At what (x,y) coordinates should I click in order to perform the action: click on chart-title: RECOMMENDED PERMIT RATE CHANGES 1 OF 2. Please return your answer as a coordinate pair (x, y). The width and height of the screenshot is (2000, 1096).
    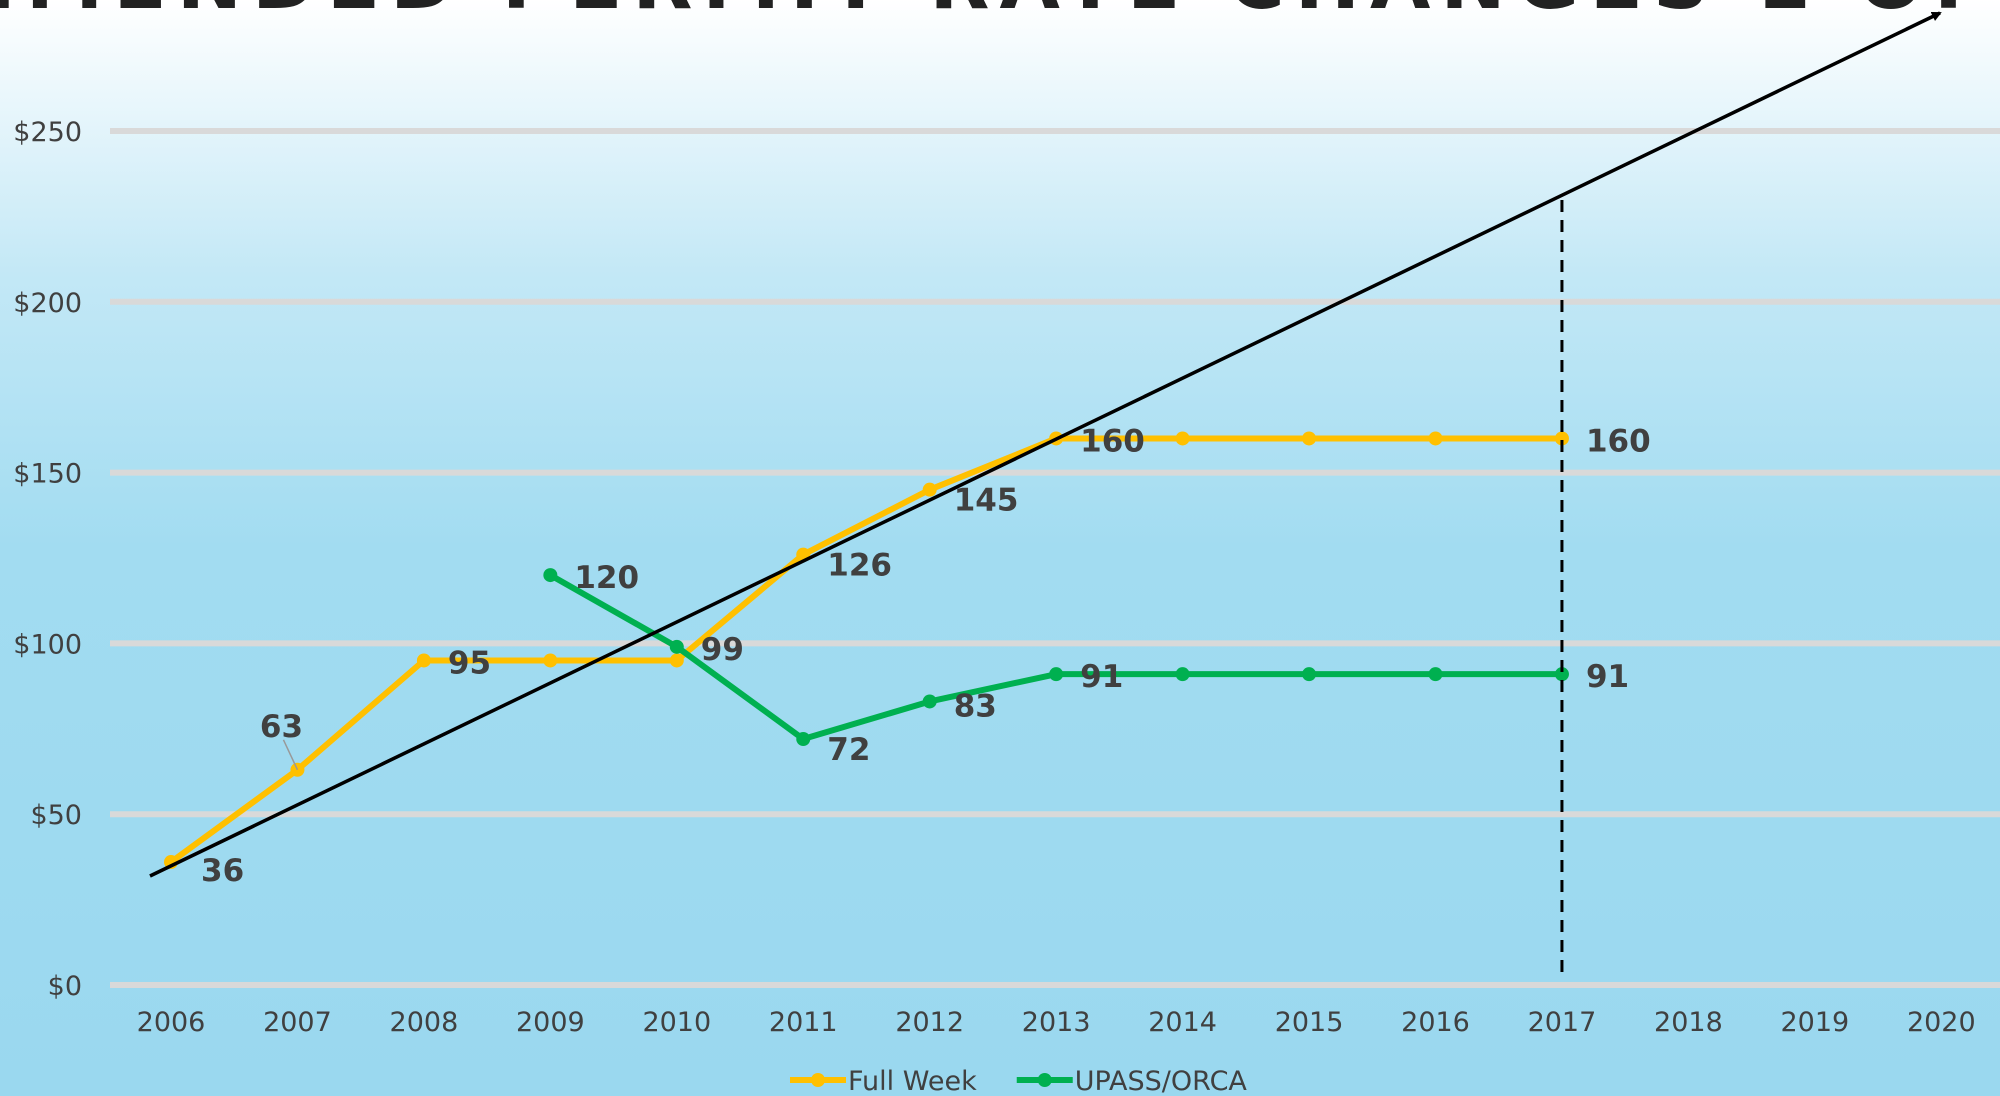
    Looking at the image, I should click on (1000, 13).